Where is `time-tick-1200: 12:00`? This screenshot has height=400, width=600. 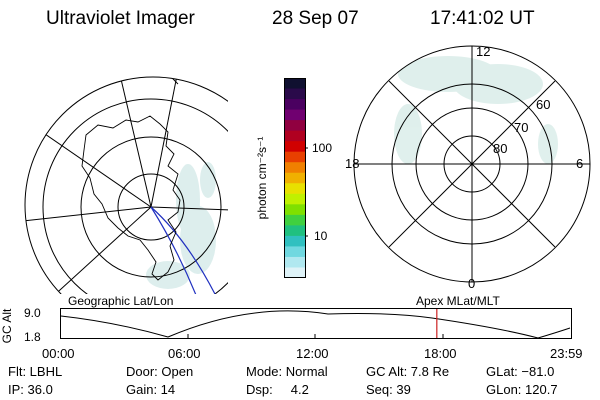 time-tick-1200: 12:00 is located at coordinates (312, 353).